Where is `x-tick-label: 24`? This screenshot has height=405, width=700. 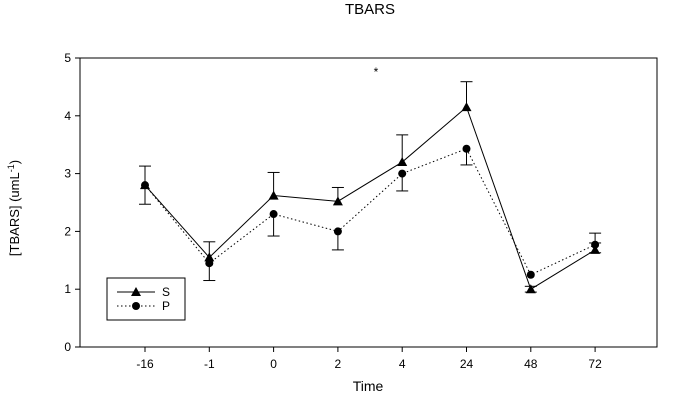 x-tick-label: 24 is located at coordinates (467, 364).